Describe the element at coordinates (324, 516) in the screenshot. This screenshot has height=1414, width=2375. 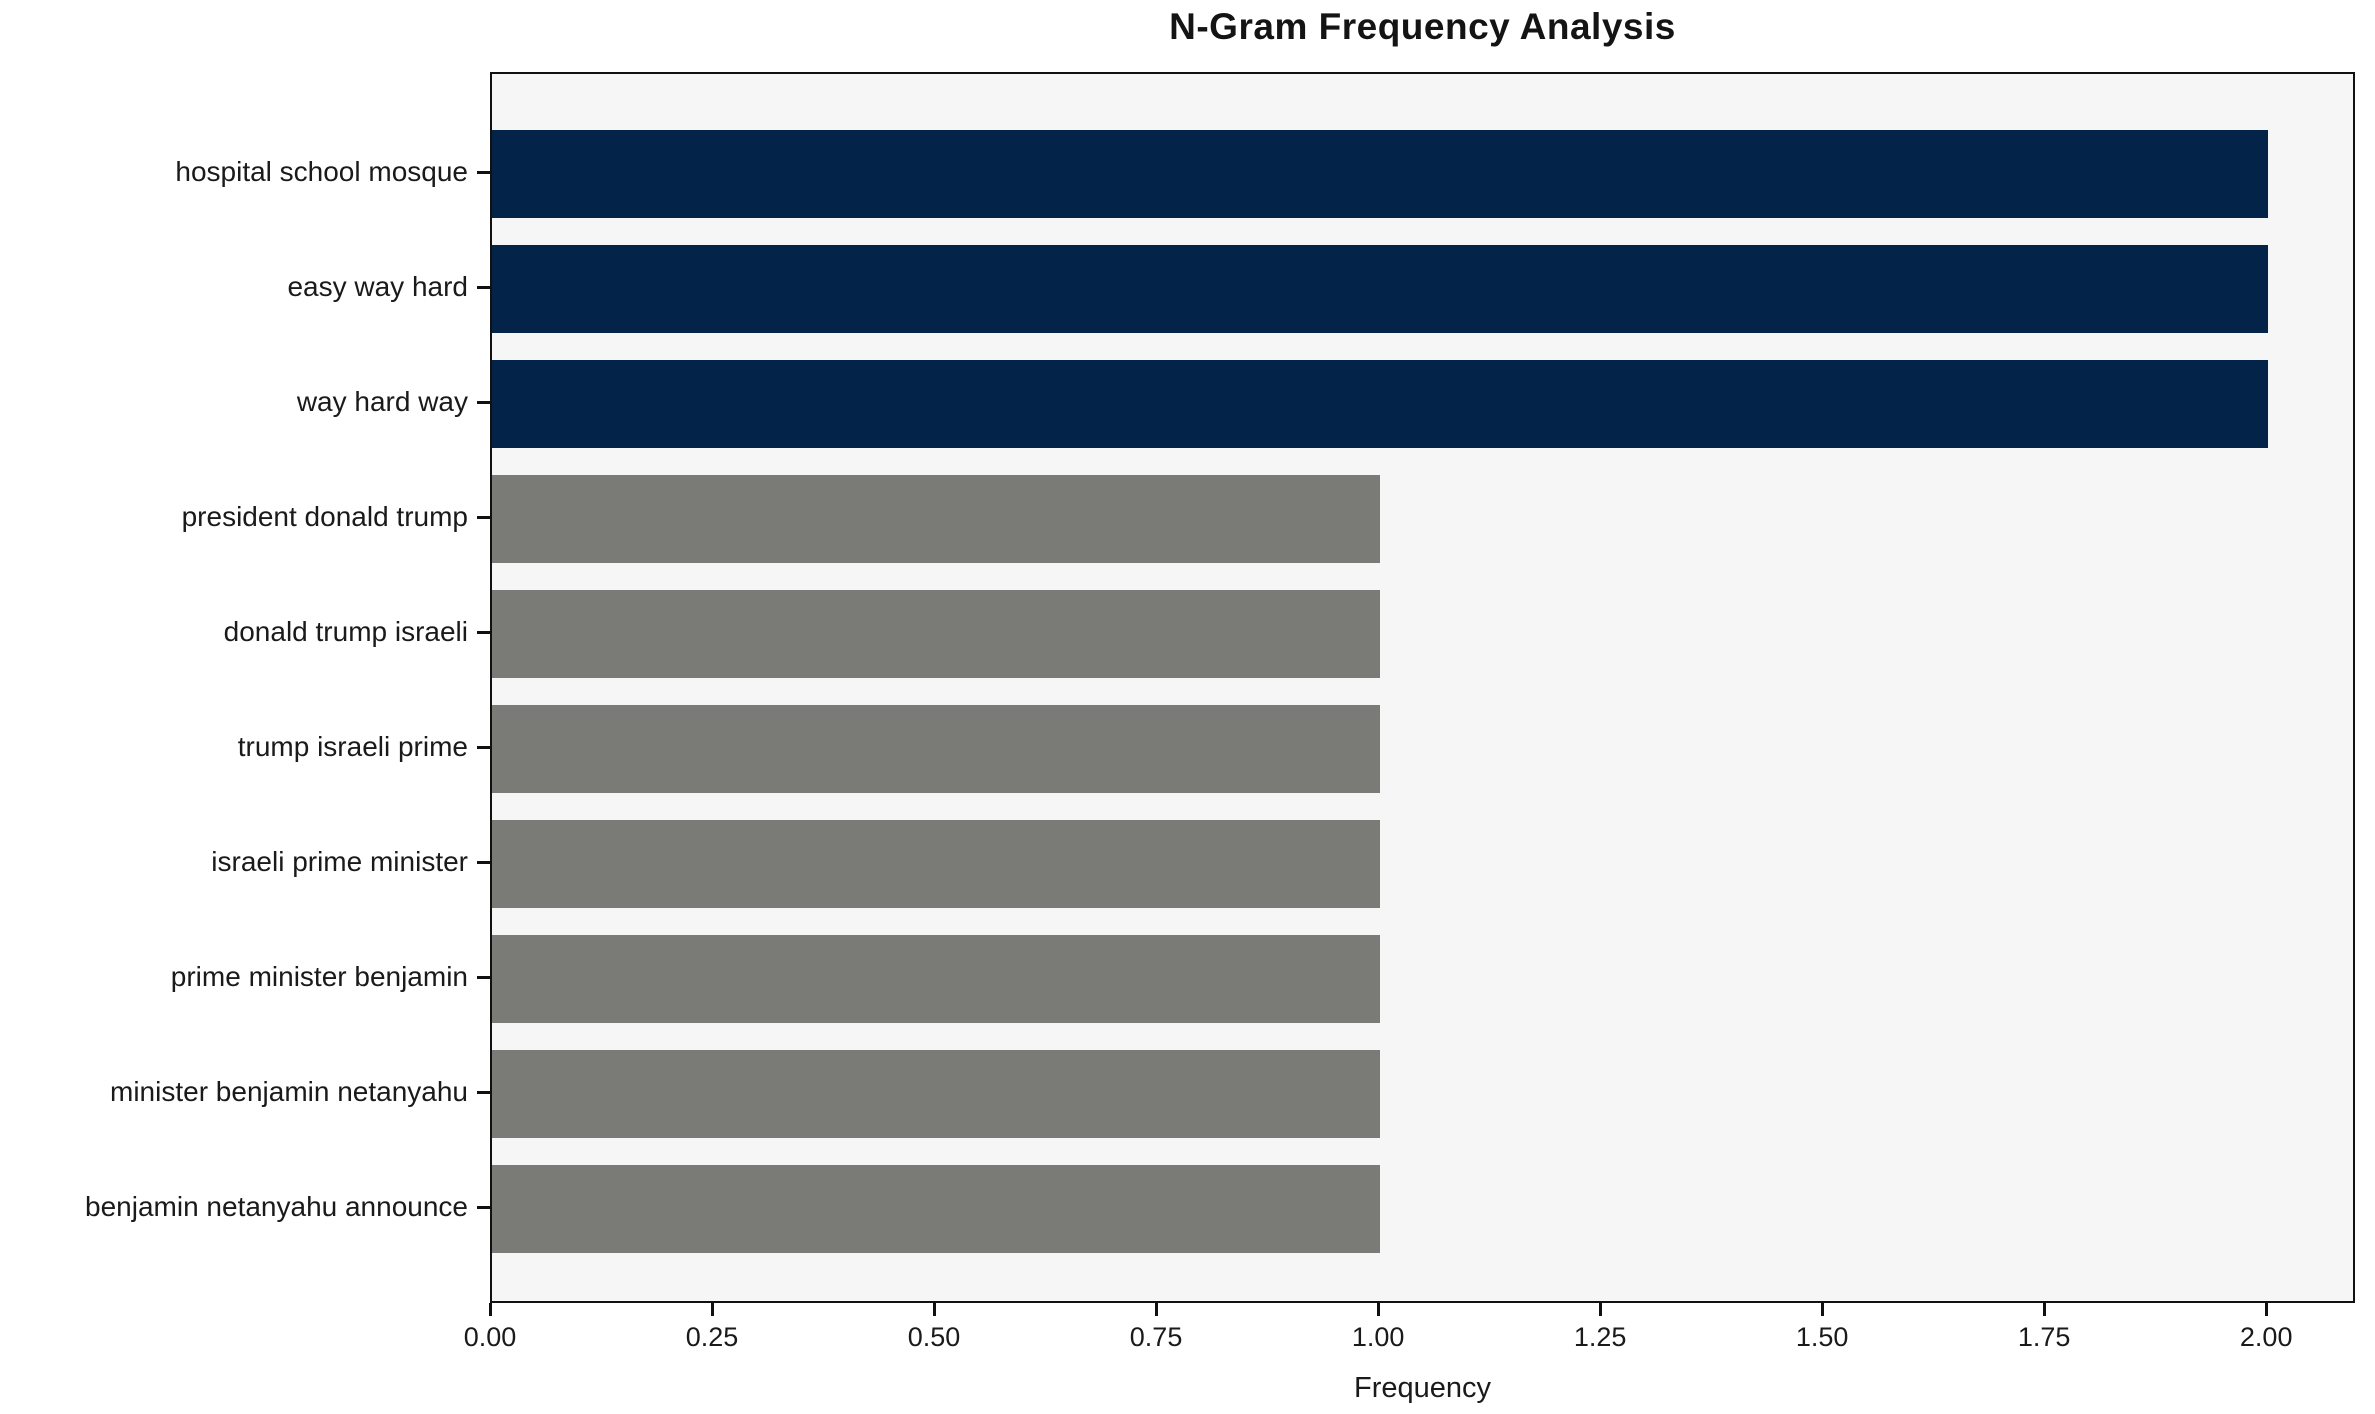
I see `y-tick-label: president donald trump` at that location.